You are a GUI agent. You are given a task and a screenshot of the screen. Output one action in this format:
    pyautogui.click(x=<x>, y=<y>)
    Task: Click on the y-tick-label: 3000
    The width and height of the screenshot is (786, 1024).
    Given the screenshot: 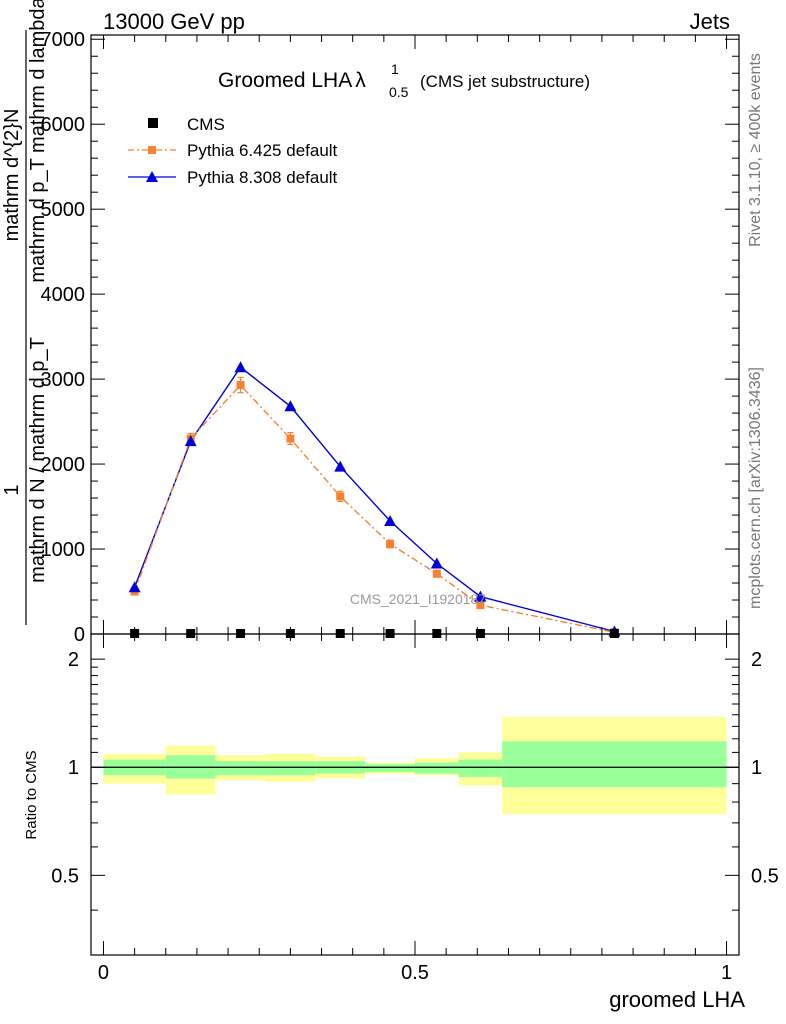 What is the action you would take?
    pyautogui.click(x=63, y=380)
    